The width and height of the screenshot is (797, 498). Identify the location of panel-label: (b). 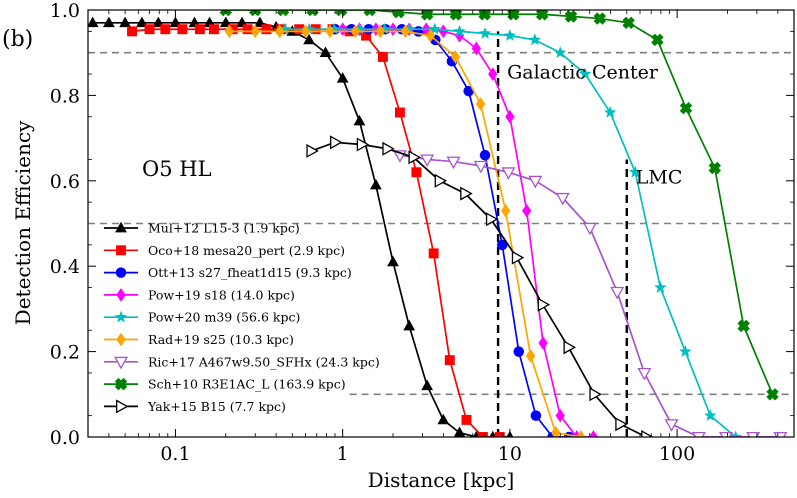
(17, 39).